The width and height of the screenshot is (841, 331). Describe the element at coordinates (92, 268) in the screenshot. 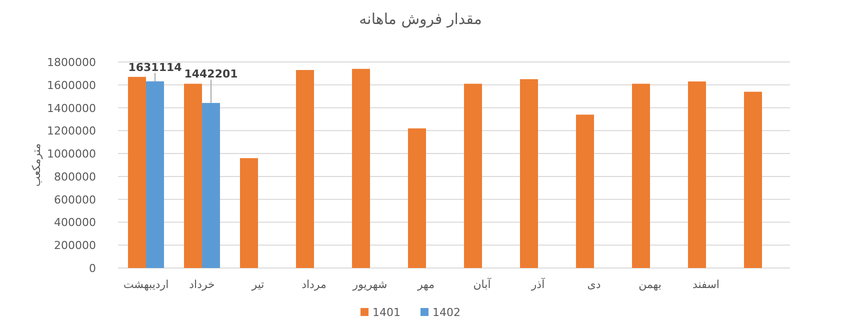

I see `y-tick-label: 0` at that location.